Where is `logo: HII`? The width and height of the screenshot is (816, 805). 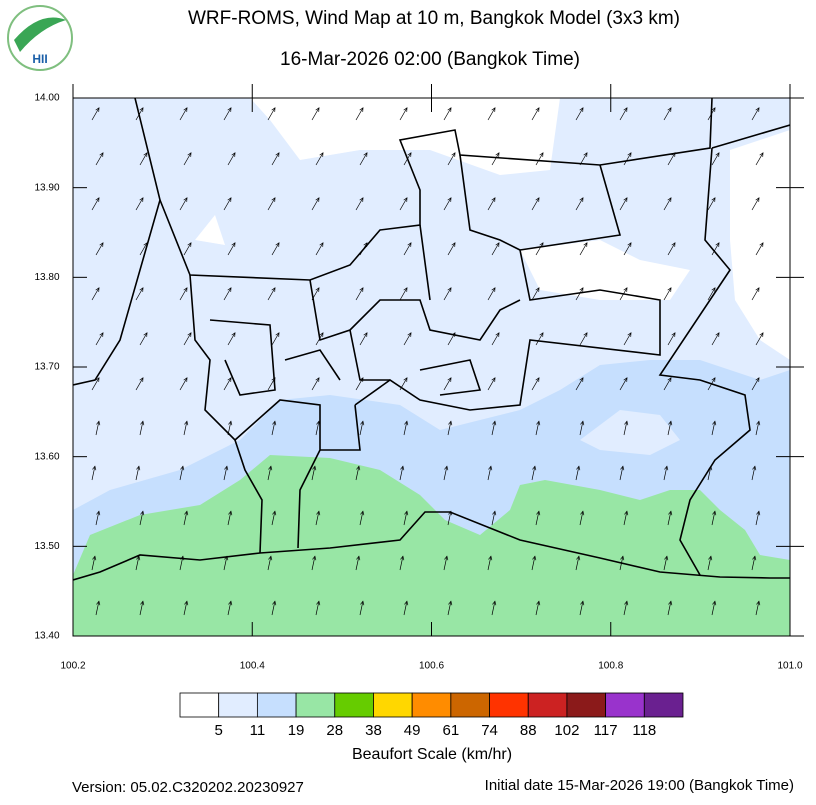
logo: HII is located at coordinates (40, 38).